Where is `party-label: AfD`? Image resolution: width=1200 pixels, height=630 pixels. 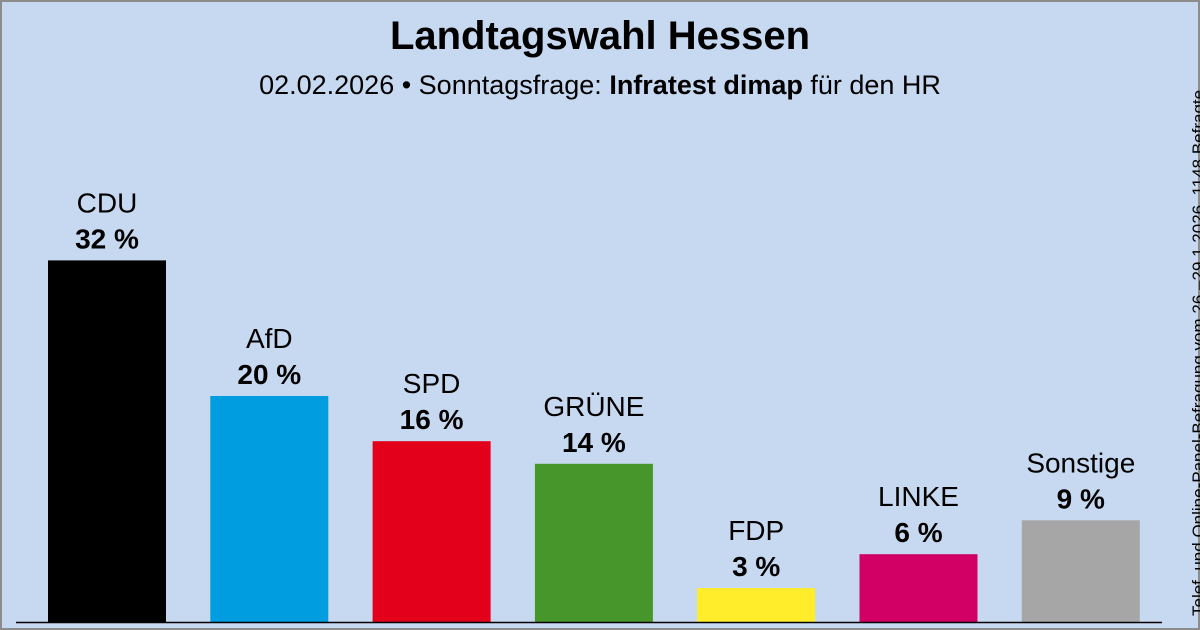
party-label: AfD is located at coordinates (269, 338).